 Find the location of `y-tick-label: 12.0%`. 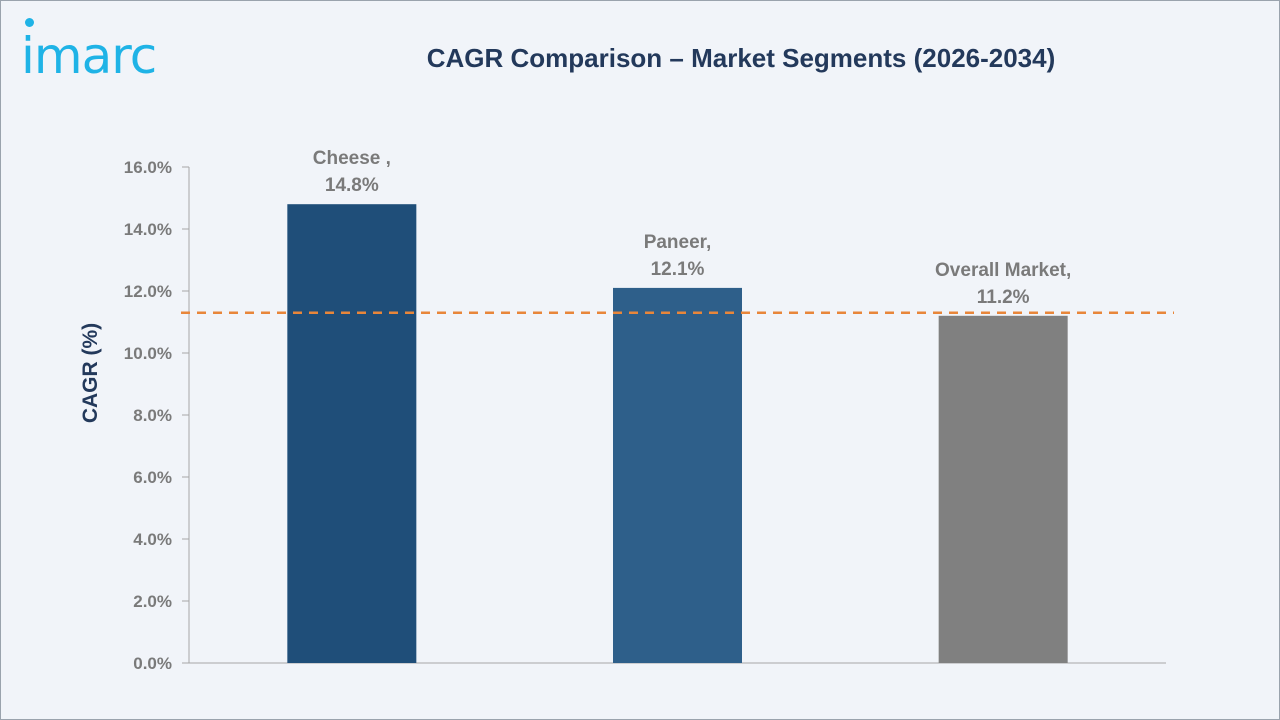

y-tick-label: 12.0% is located at coordinates (148, 291).